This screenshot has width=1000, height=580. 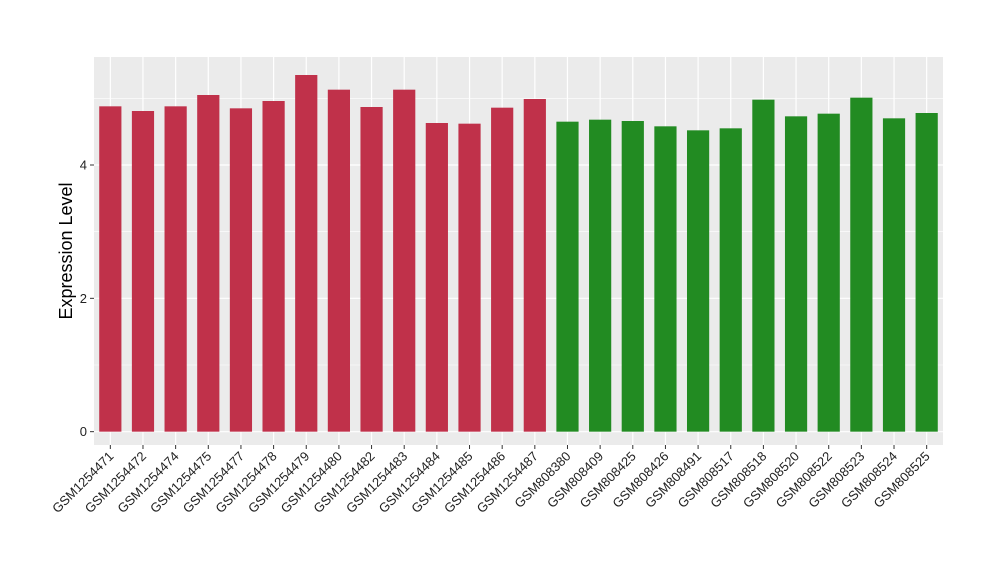 I want to click on bar-GSM1254474, so click(x=175, y=269).